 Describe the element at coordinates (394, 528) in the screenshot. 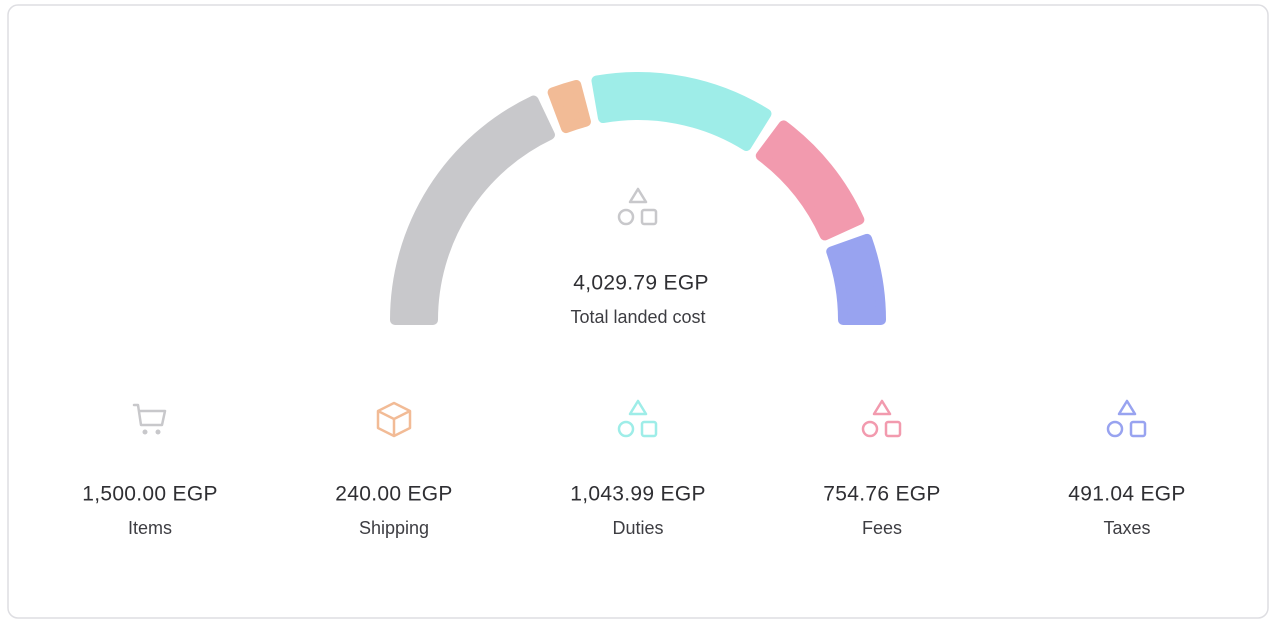

I see `category-label: Shipping` at that location.